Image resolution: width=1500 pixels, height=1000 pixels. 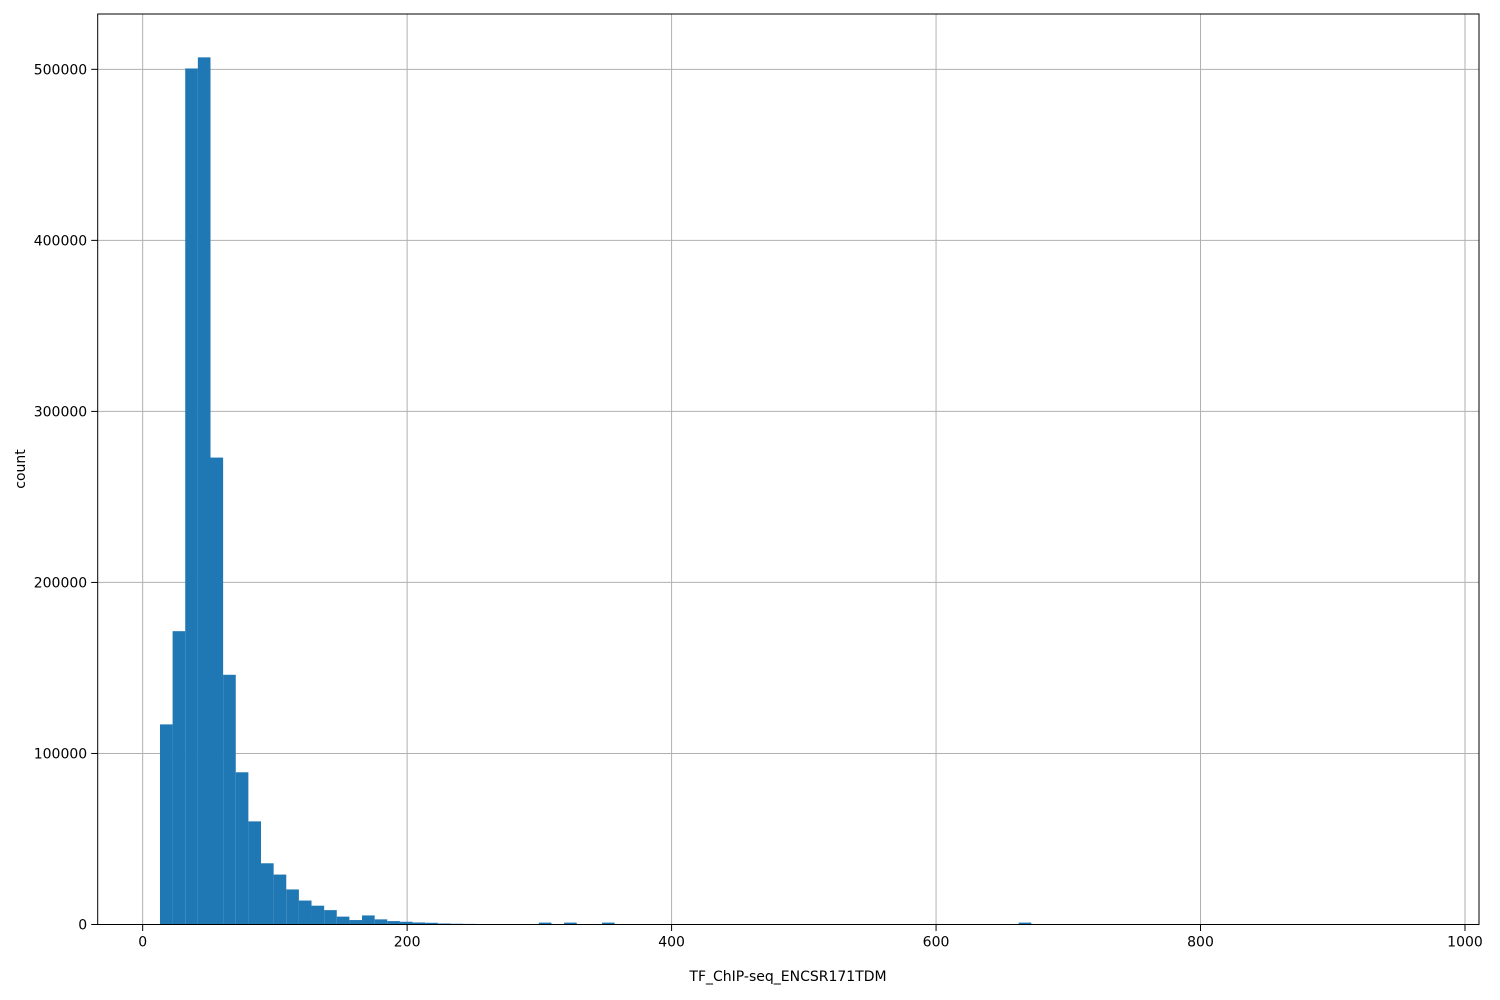 What do you see at coordinates (671, 943) in the screenshot?
I see `x-tick-label: 400` at bounding box center [671, 943].